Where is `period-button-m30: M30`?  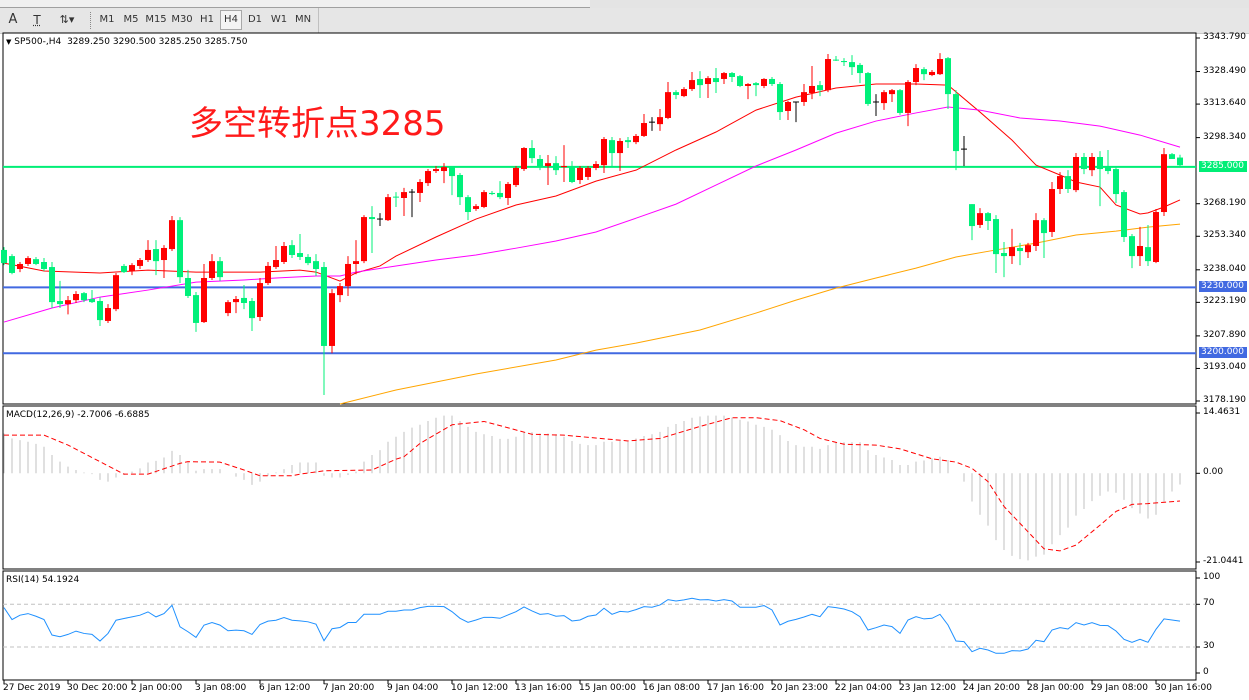
period-button-m30: M30 is located at coordinates (182, 19).